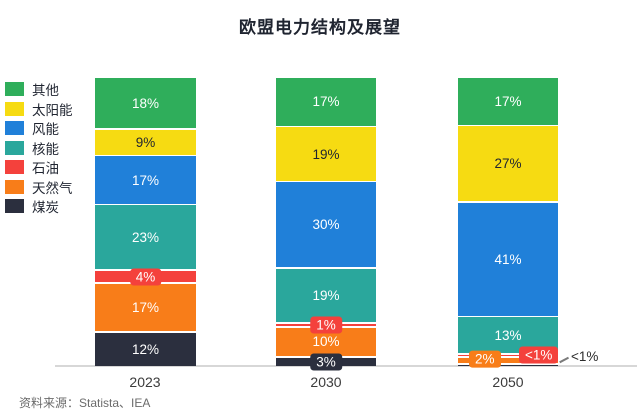  Describe the element at coordinates (85, 403) in the screenshot. I see `source-note: 资料来源：Statista、IEA` at that location.